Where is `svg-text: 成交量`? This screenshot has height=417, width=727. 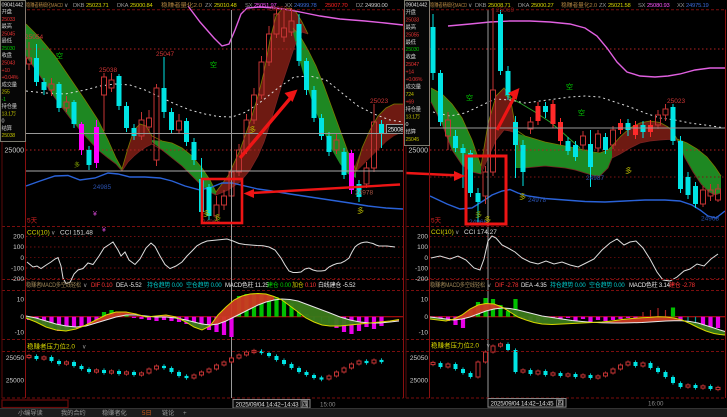 svg-text: 成交量 is located at coordinates (10, 84).